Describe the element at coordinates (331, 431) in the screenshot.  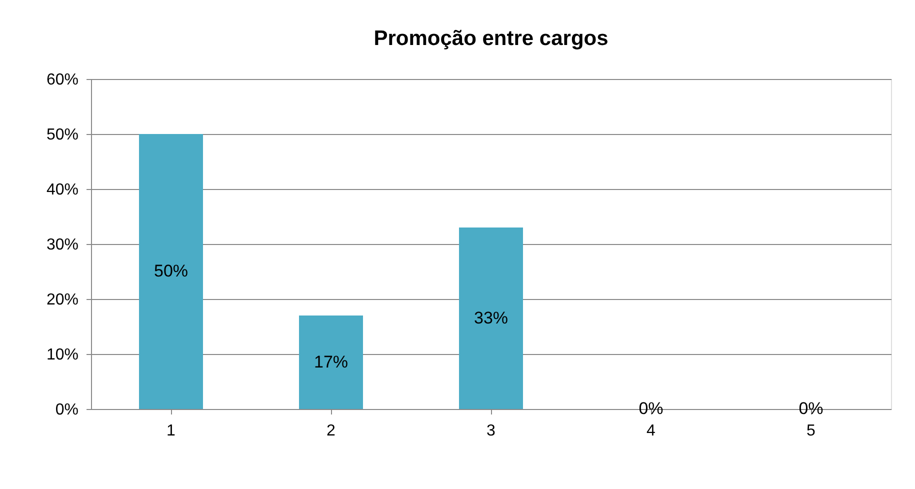
I see `x-tick-label: 2` at that location.